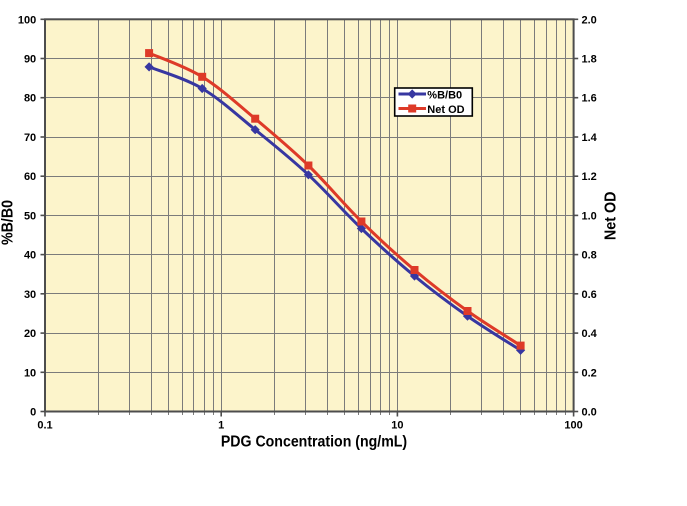 This screenshot has height=506, width=687. What do you see at coordinates (30, 216) in the screenshot?
I see `svg-text: 50` at bounding box center [30, 216].